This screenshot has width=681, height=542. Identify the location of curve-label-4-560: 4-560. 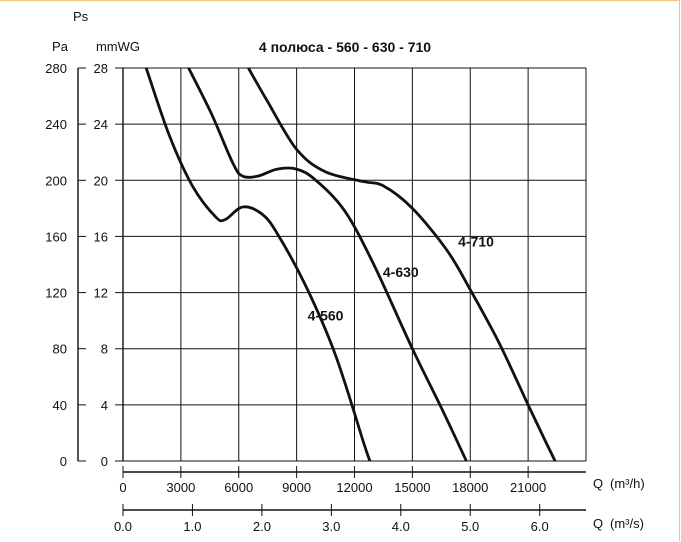
(326, 316).